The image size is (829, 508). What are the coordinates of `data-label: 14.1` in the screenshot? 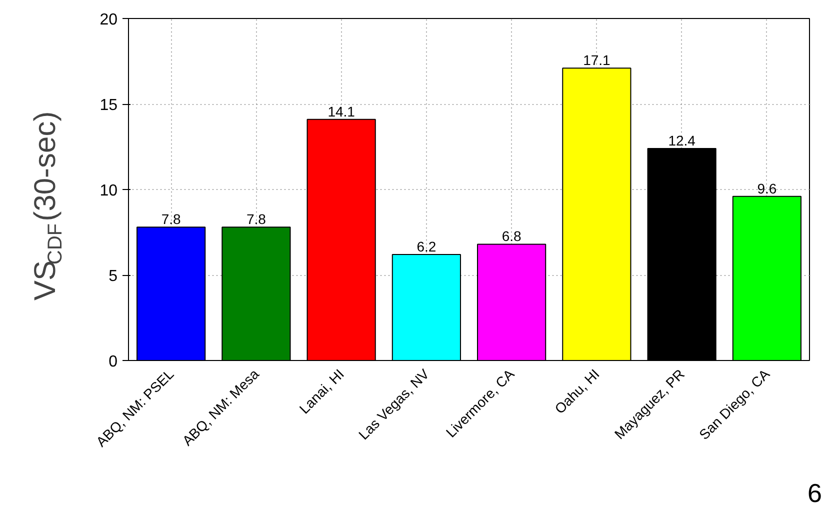 It's located at (342, 111).